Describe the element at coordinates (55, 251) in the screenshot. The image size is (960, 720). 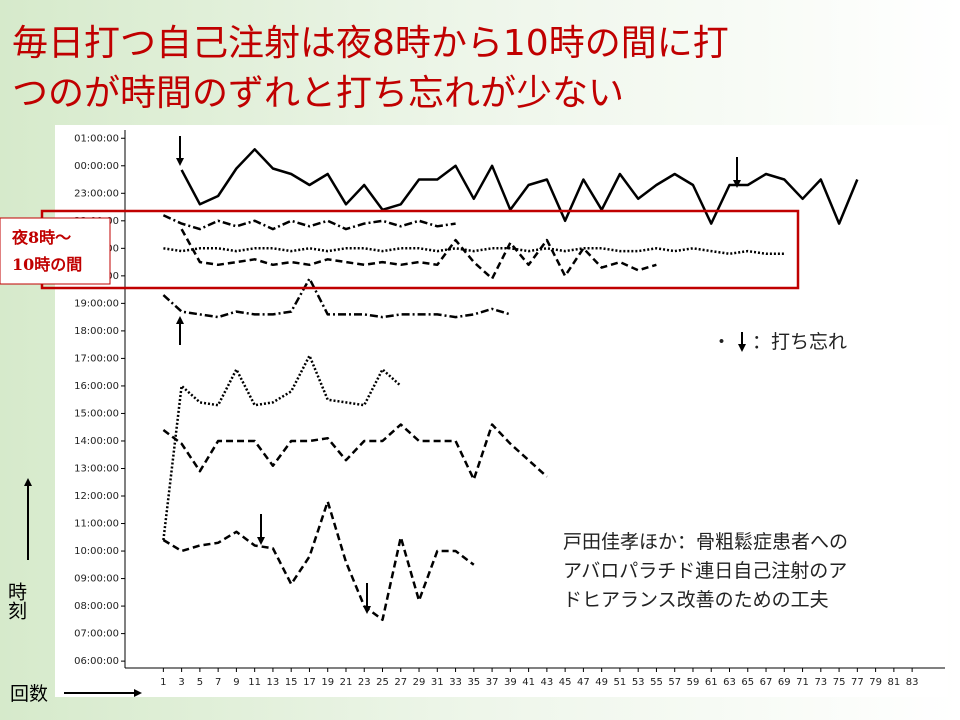
I see `highlight-label-box` at that location.